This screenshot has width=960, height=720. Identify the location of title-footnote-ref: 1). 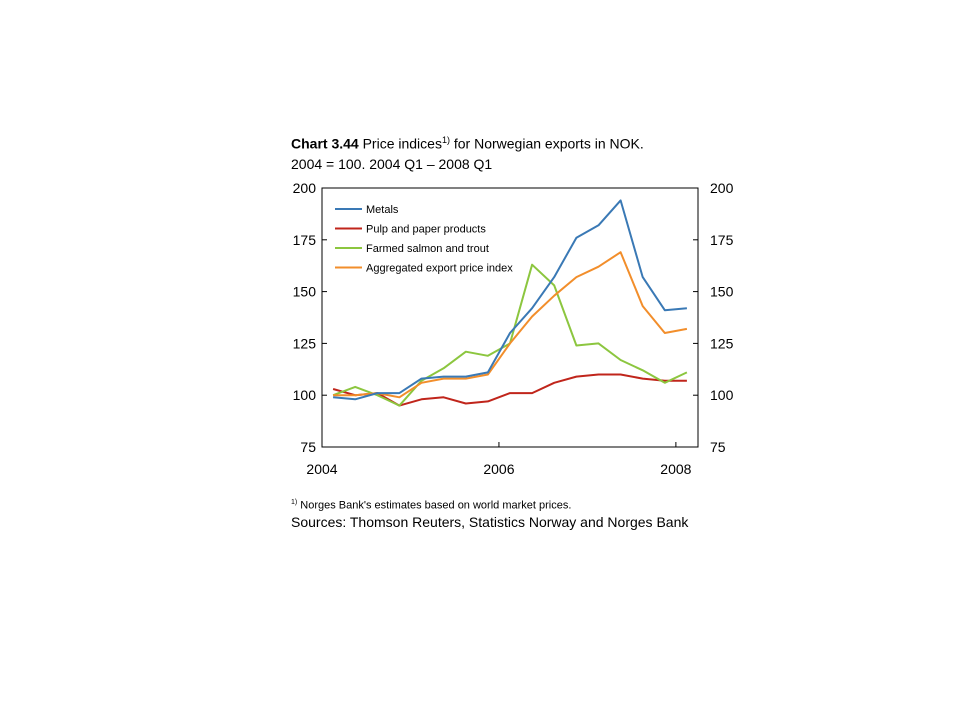
(445, 140).